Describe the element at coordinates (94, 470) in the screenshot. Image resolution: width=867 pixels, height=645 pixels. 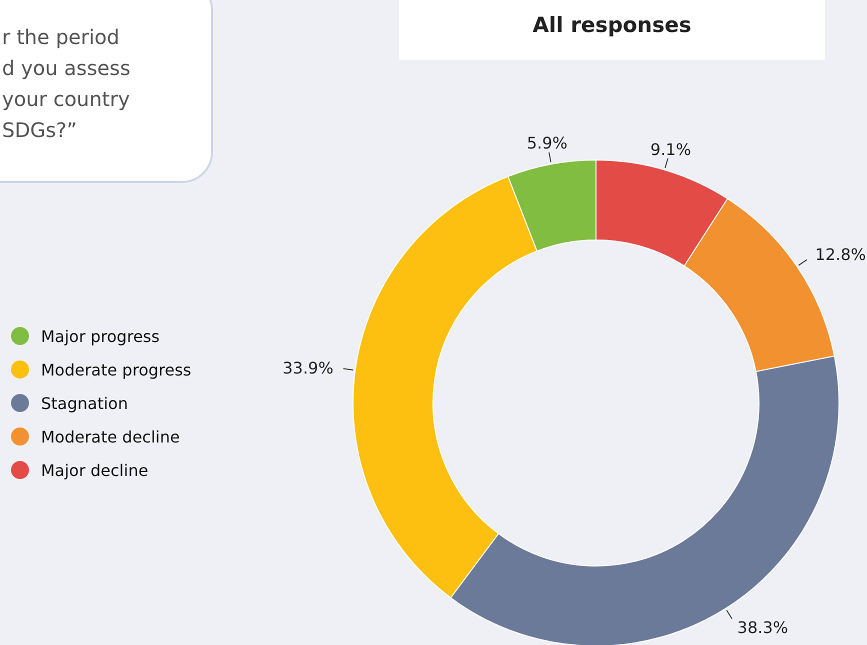
I see `legend-label: Major decline` at that location.